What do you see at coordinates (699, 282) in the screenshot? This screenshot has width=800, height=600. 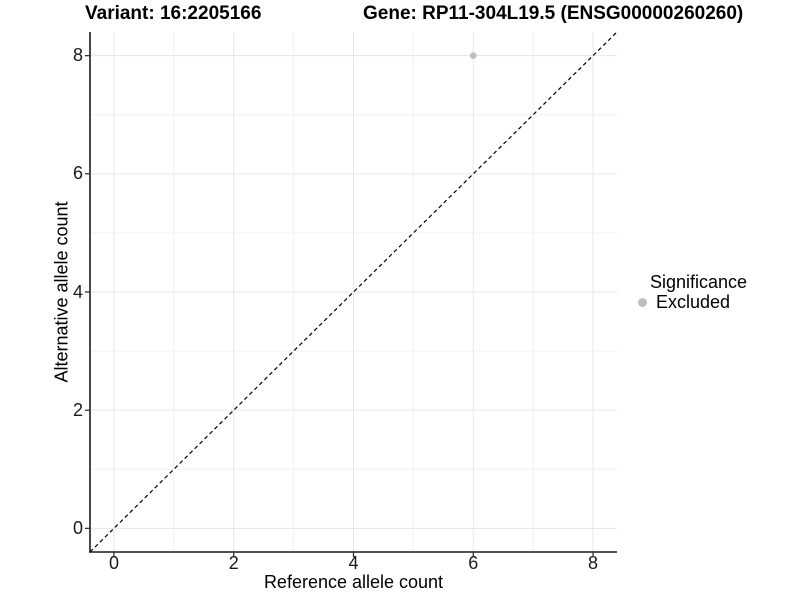 I see `legend-title: Significance` at bounding box center [699, 282].